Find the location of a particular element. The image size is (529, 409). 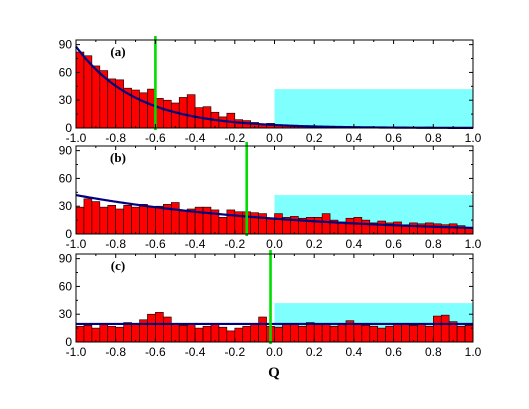

panel-label: (a) is located at coordinates (117, 51).